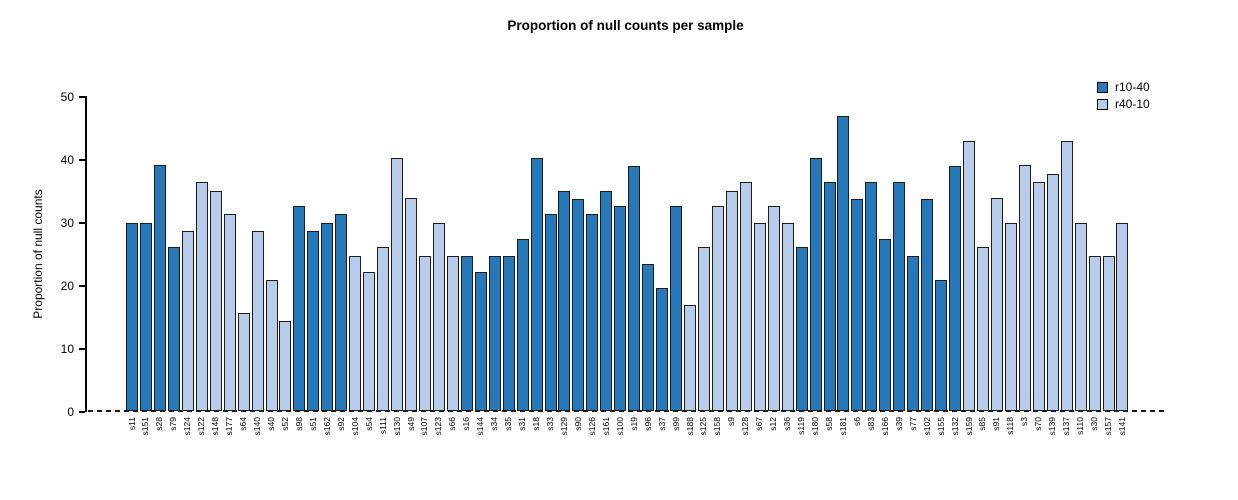 This screenshot has width=1238, height=500. Describe the element at coordinates (1052, 426) in the screenshot. I see `x-label-s139: s139` at that location.